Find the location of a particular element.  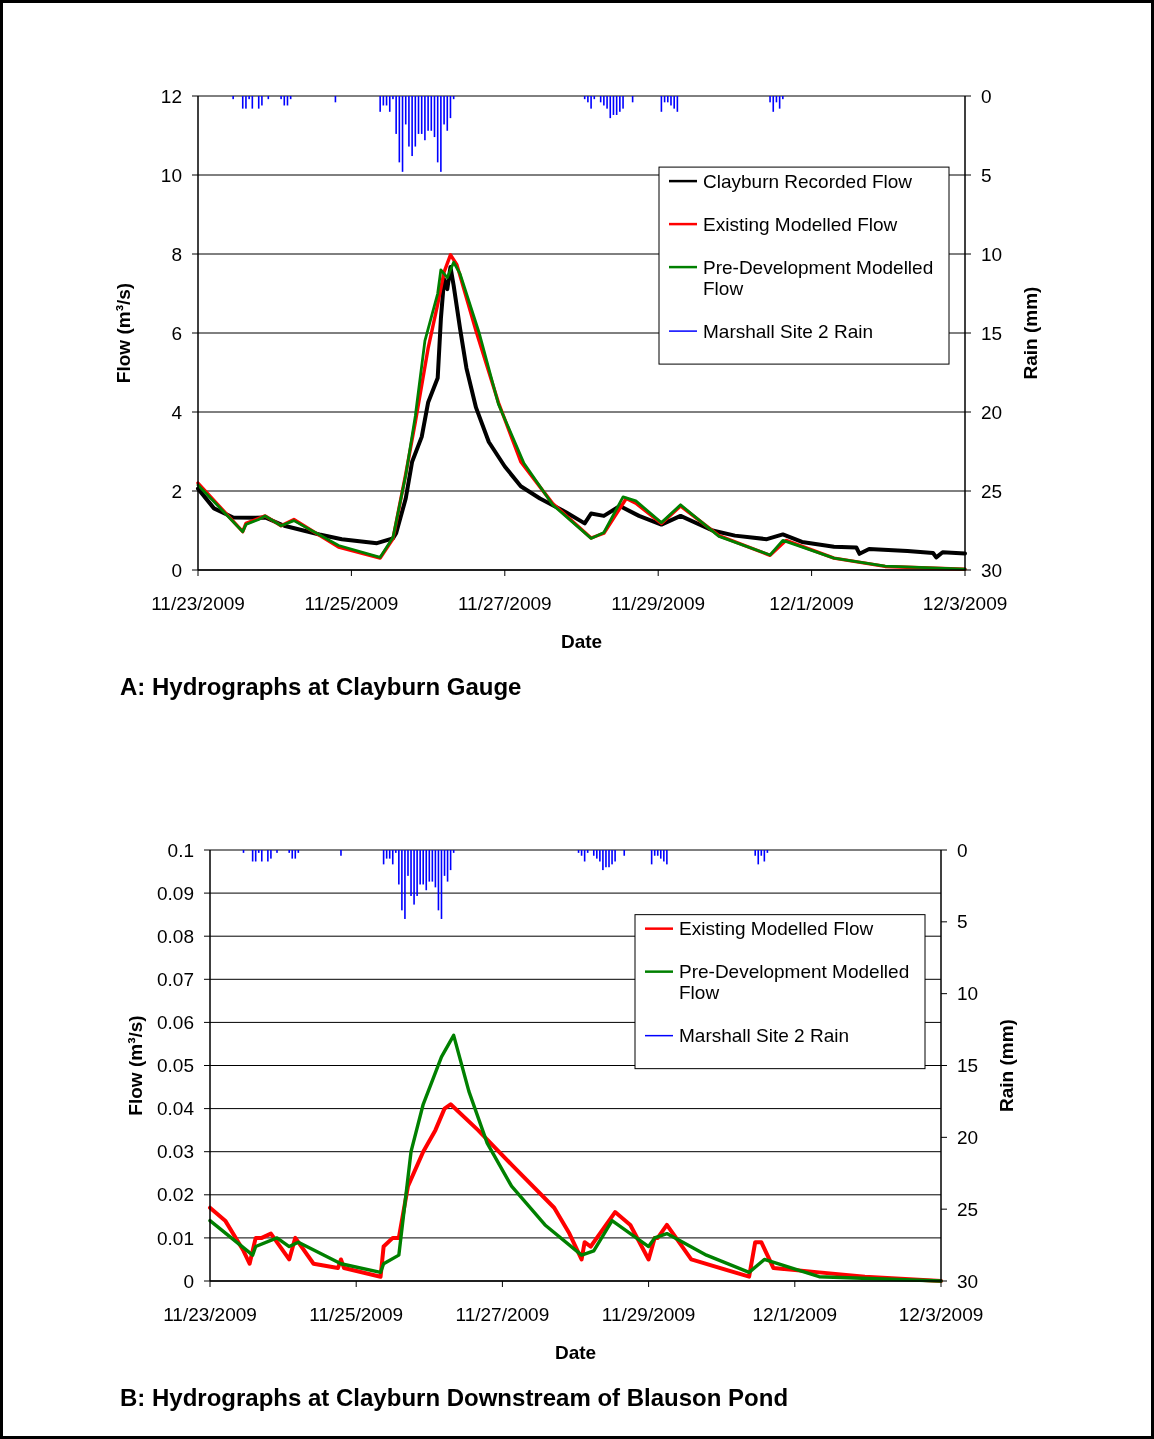

y-tick-label: 0.03 is located at coordinates (175, 1152).